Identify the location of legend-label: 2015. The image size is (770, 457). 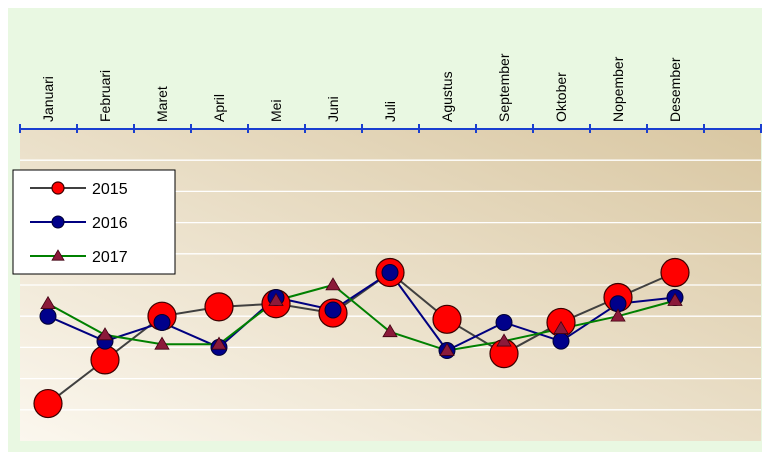
(110, 189).